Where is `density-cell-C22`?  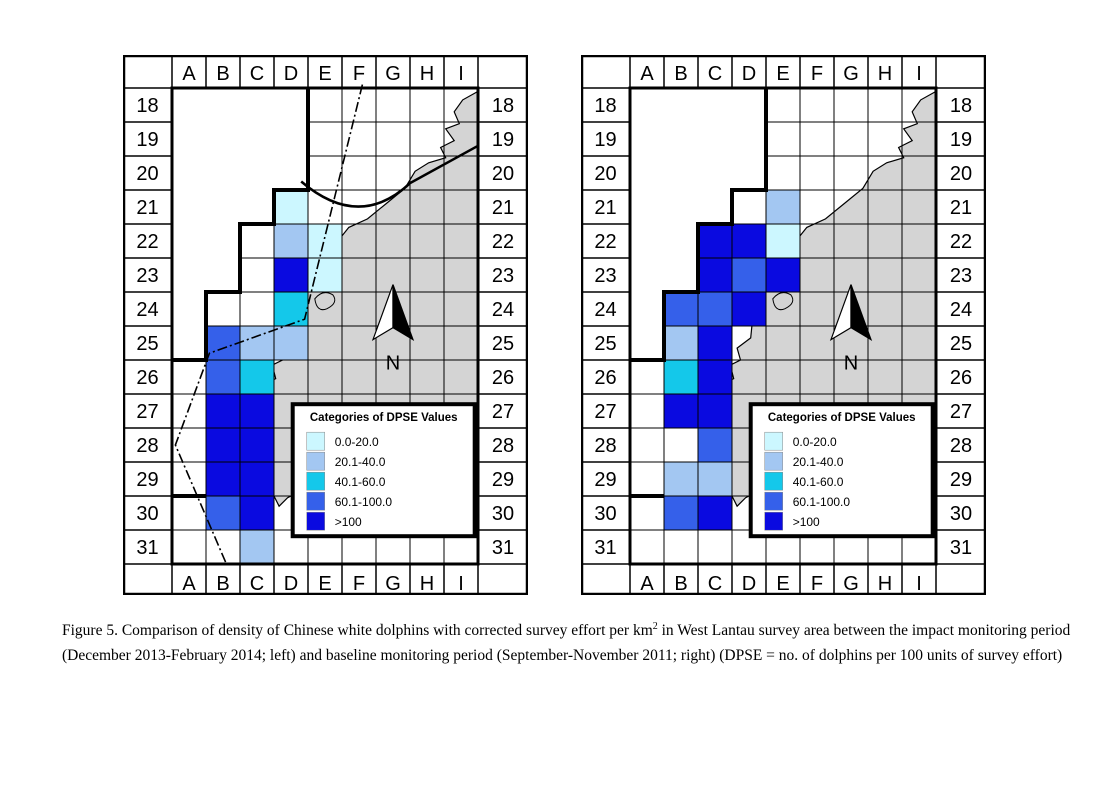 density-cell-C22 is located at coordinates (715, 241).